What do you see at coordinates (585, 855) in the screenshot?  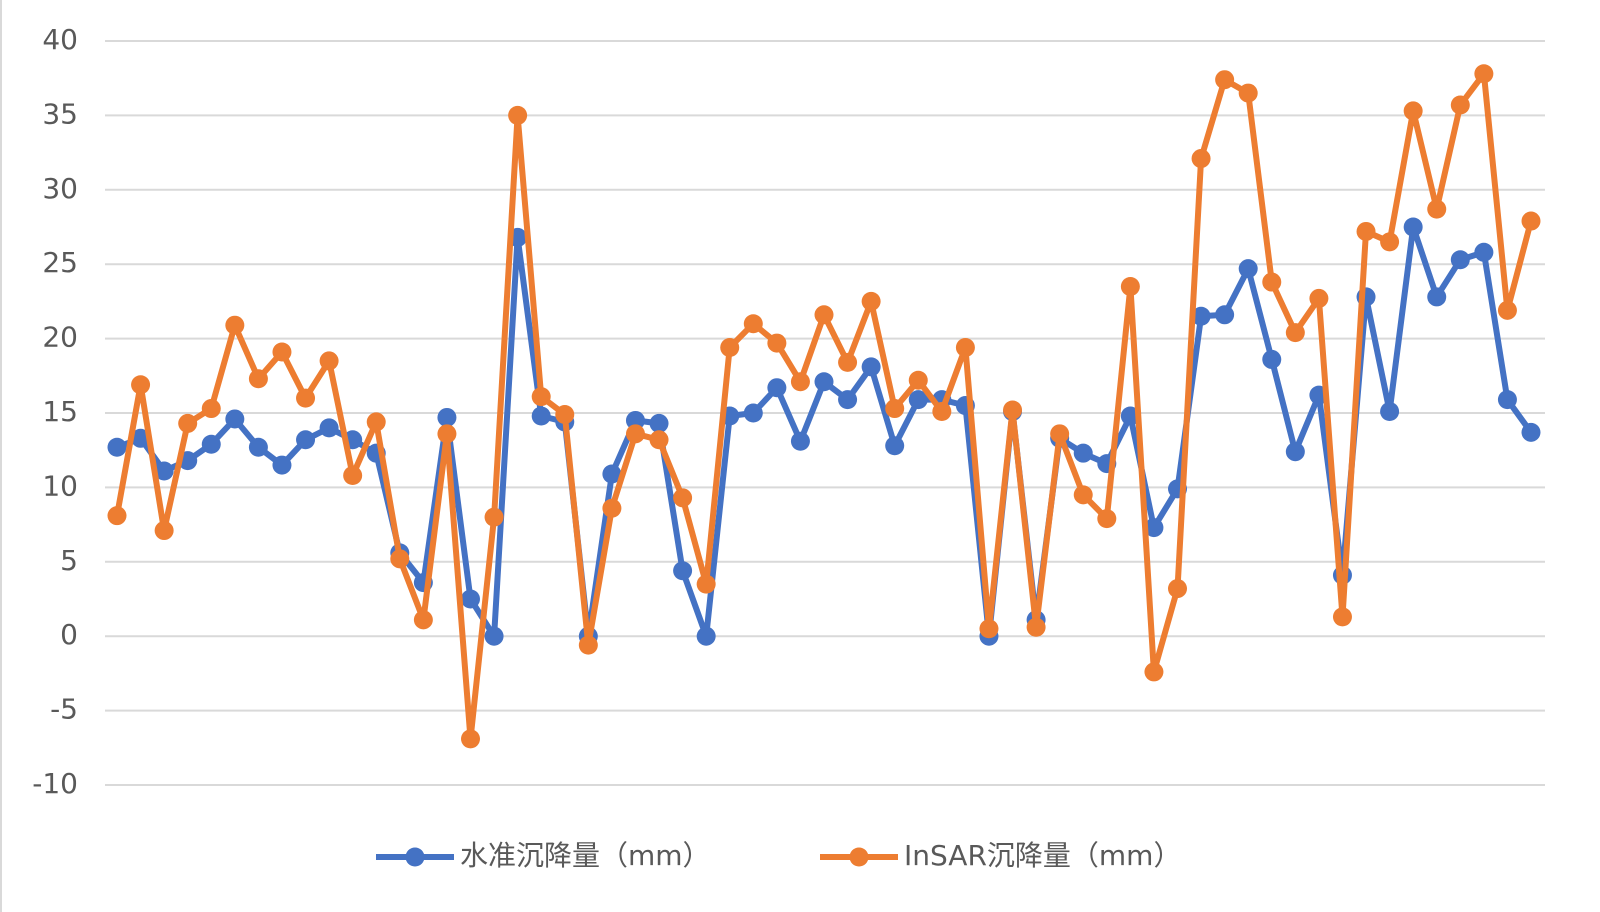 I see `legend-label: 水准沉降量（mm）` at bounding box center [585, 855].